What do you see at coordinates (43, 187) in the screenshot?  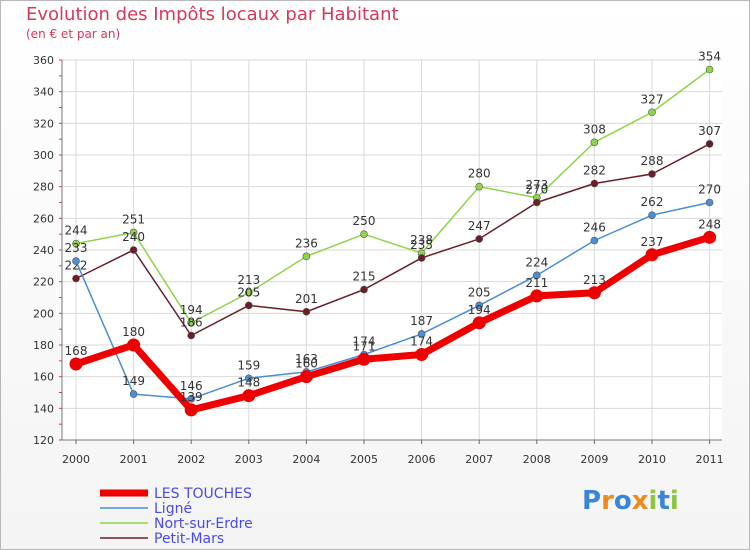 I see `y-tick-label: 280` at bounding box center [43, 187].